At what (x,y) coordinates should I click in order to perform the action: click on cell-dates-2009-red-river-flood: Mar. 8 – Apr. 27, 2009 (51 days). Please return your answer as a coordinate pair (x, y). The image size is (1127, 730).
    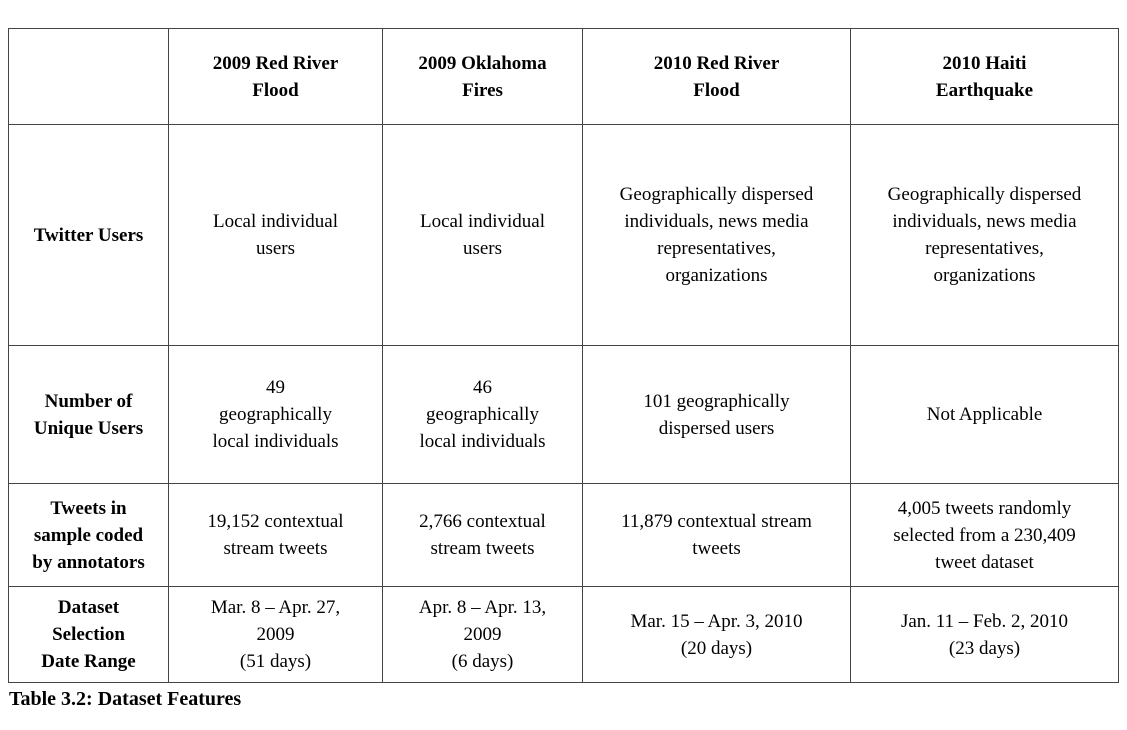
    Looking at the image, I should click on (275, 634).